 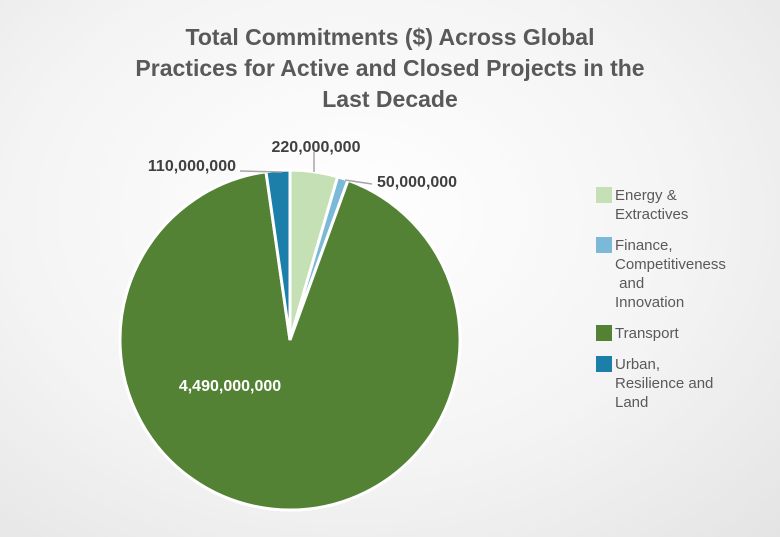 What do you see at coordinates (417, 182) in the screenshot?
I see `data-label-finance-competitiveness-and-innovation: 50,000,000` at bounding box center [417, 182].